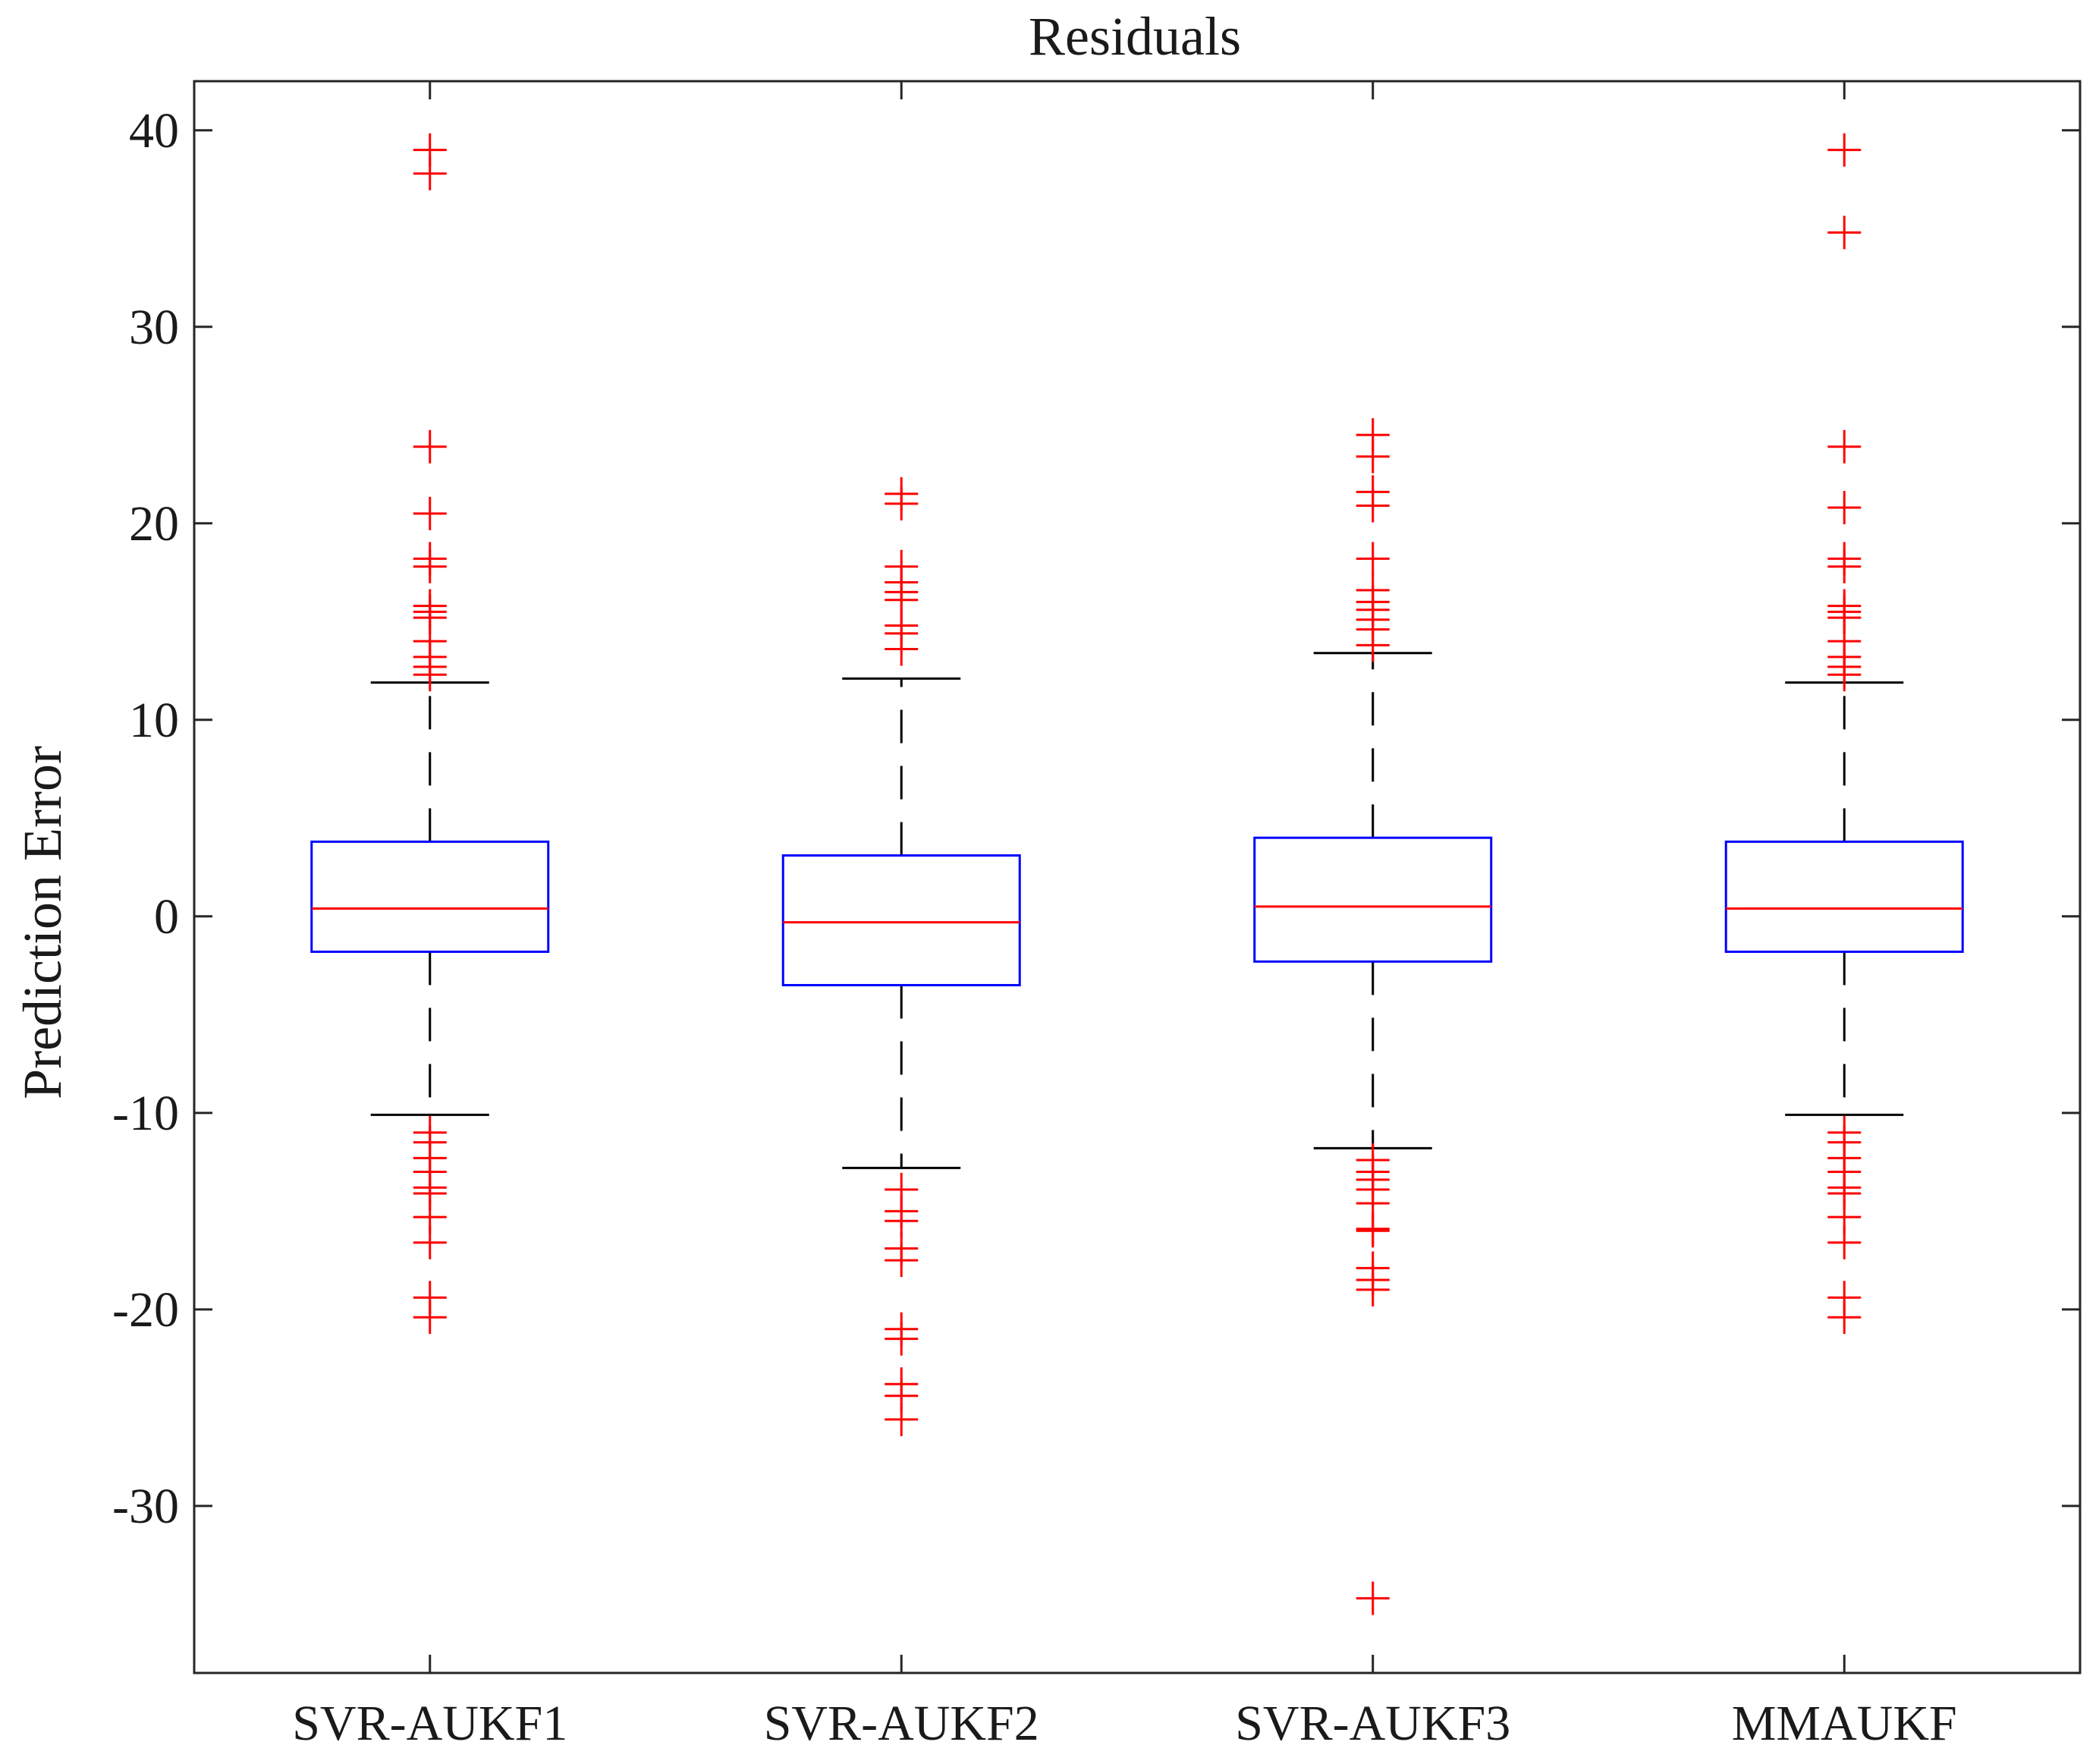 The image size is (2099, 1764). What do you see at coordinates (429, 1723) in the screenshot?
I see `x-tick-label: SVR-AUKF1` at bounding box center [429, 1723].